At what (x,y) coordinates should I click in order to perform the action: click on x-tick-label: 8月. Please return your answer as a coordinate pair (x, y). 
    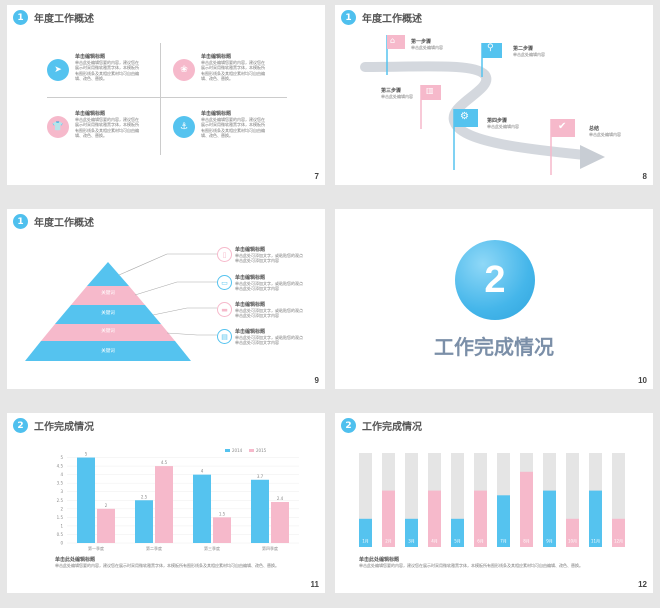
    Looking at the image, I should click on (526, 541).